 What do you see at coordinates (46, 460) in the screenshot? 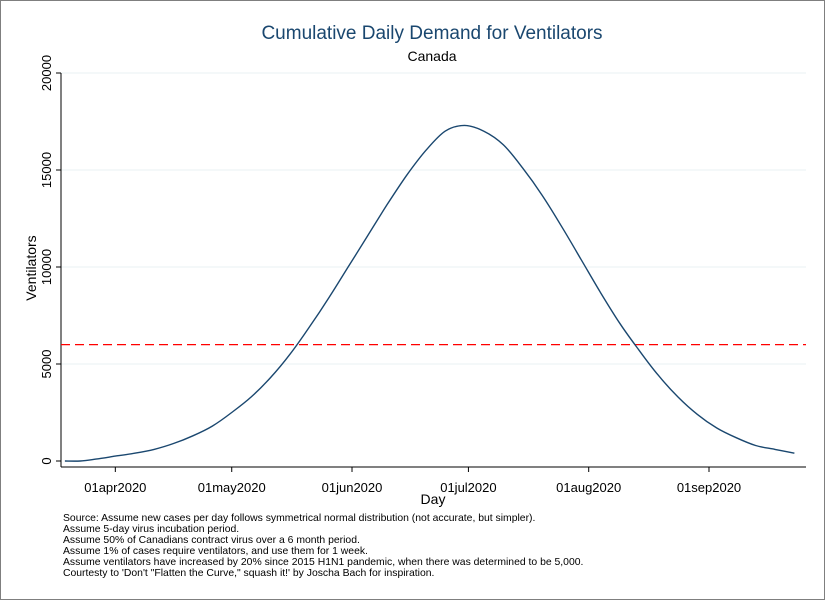
I see `y-tick-label: 0` at bounding box center [46, 460].